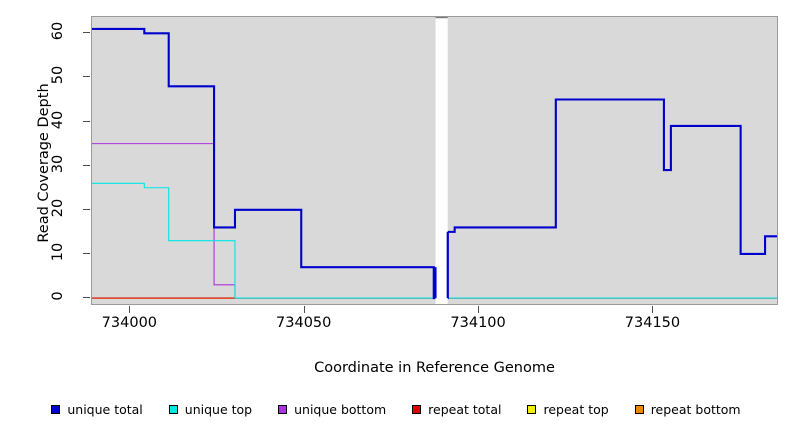 The image size is (792, 432). Describe the element at coordinates (340, 409) in the screenshot. I see `legend-label: unique bottom` at that location.